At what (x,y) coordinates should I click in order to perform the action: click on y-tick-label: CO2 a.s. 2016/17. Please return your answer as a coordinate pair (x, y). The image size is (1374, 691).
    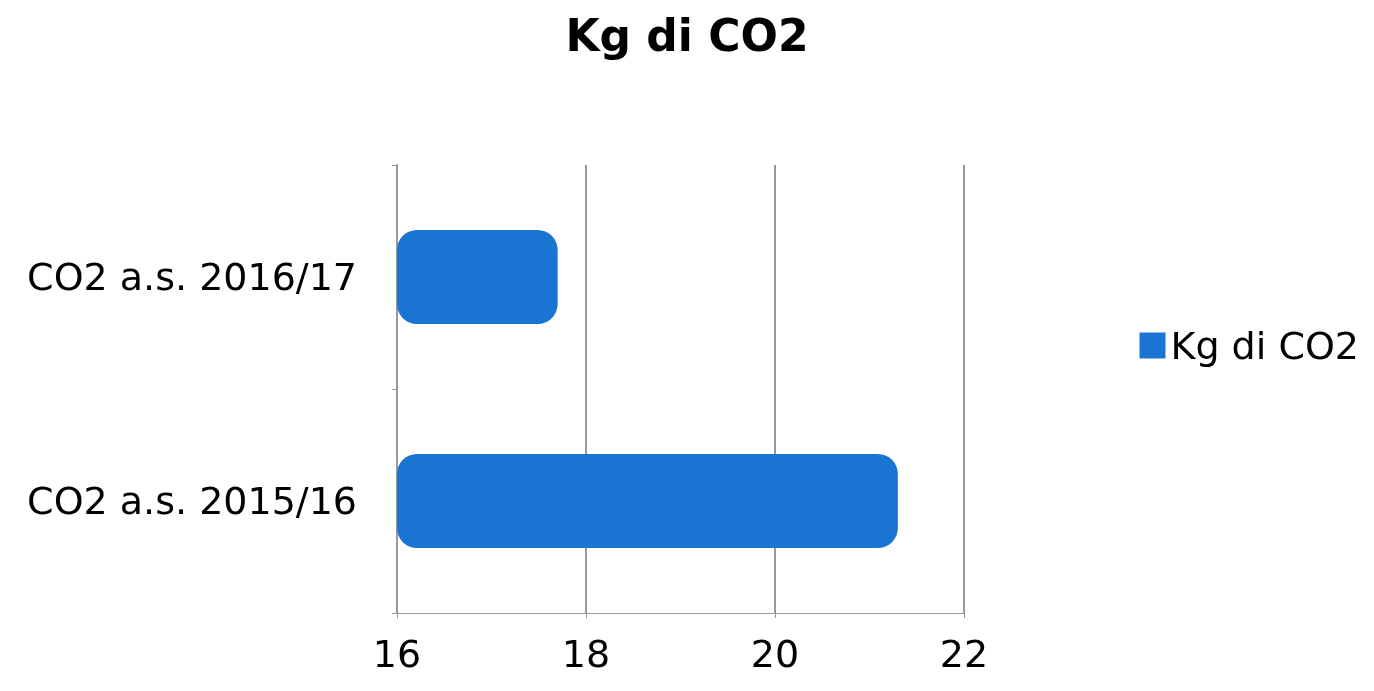
    Looking at the image, I should click on (192, 277).